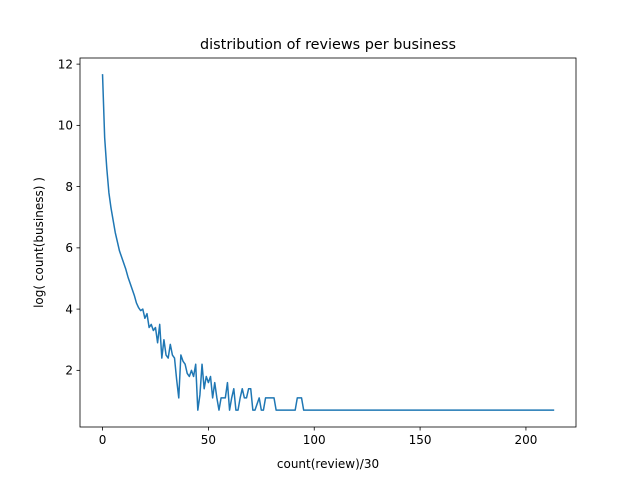 This screenshot has width=640, height=480. What do you see at coordinates (103, 440) in the screenshot?
I see `x-tick-label: 0` at bounding box center [103, 440].